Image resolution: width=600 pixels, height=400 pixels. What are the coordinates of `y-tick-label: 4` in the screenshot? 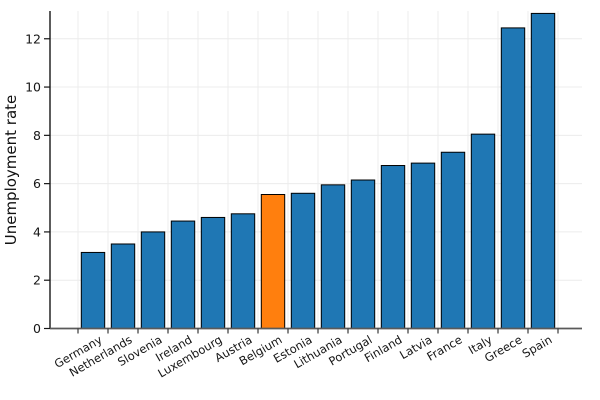 It's located at (37, 231).